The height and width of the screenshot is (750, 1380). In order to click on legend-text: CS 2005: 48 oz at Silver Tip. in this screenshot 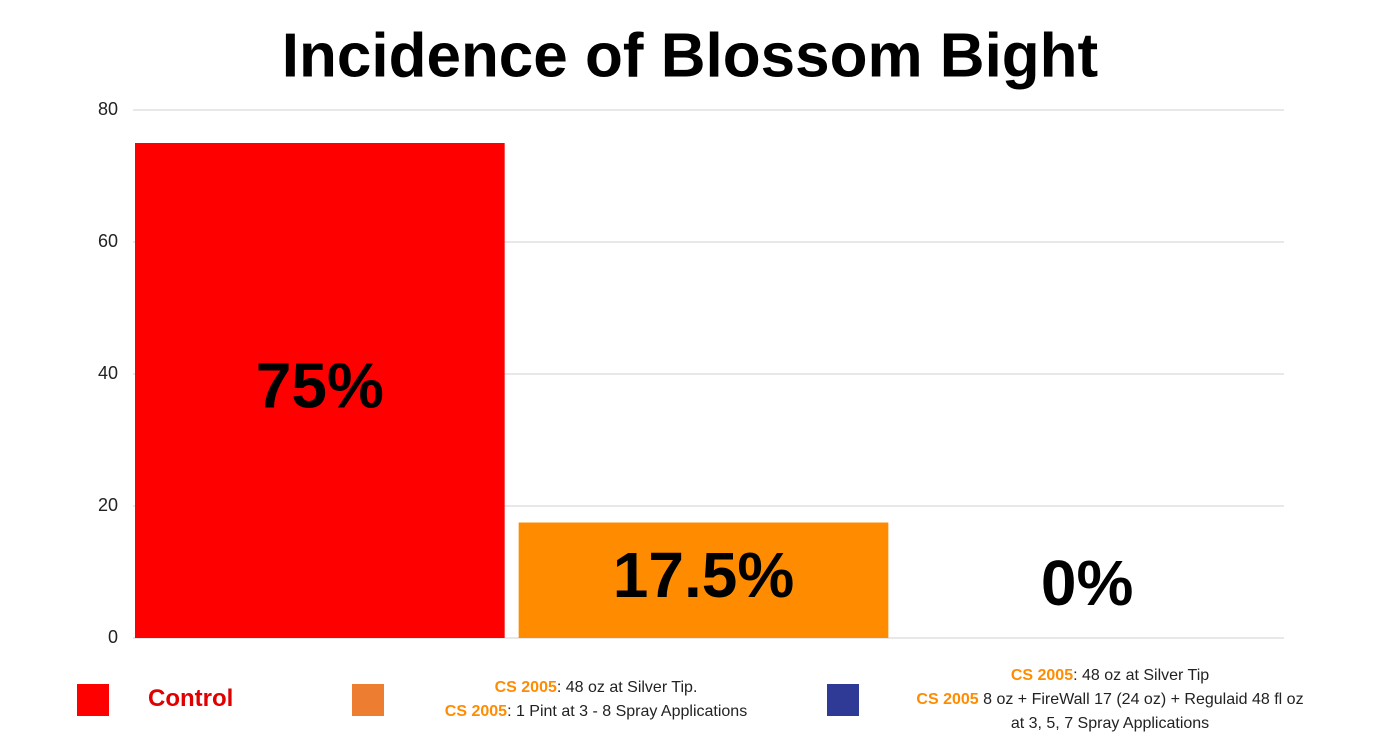, I will do `click(596, 687)`.